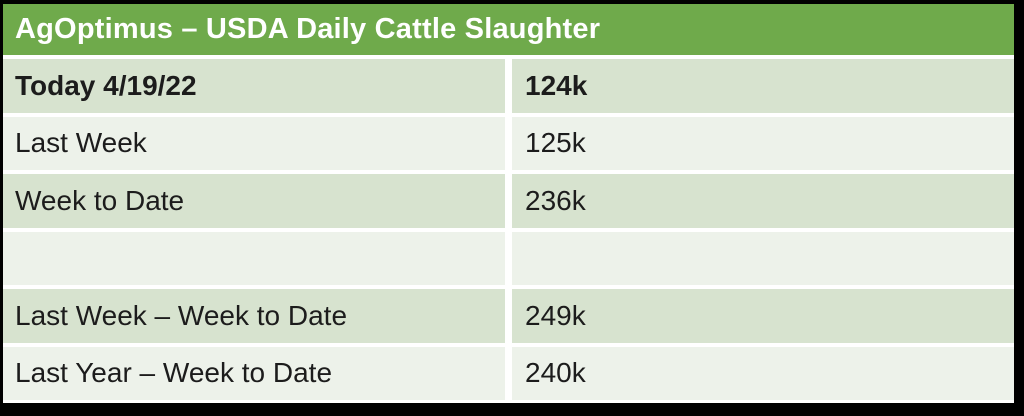 Image resolution: width=1024 pixels, height=416 pixels. Describe the element at coordinates (508, 143) in the screenshot. I see `table-row-last-week: Last Week 125k` at that location.